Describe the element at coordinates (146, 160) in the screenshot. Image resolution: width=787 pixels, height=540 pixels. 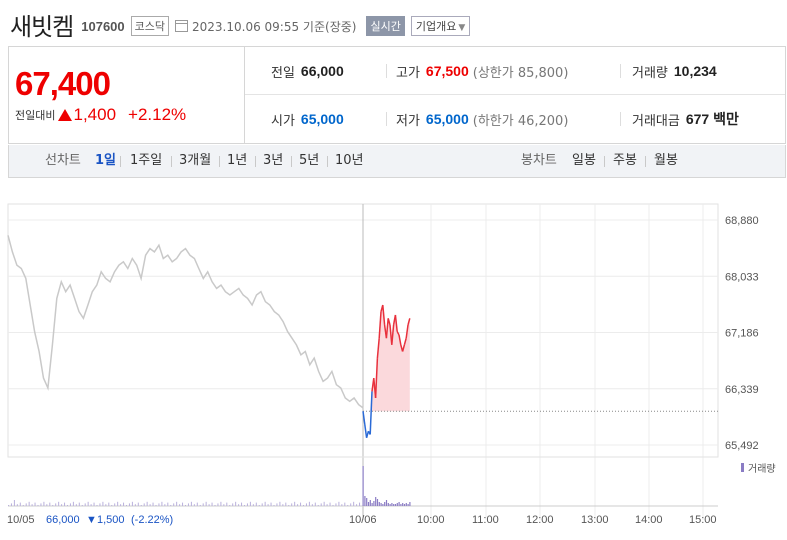
I see `tab-1week: 1주일` at that location.